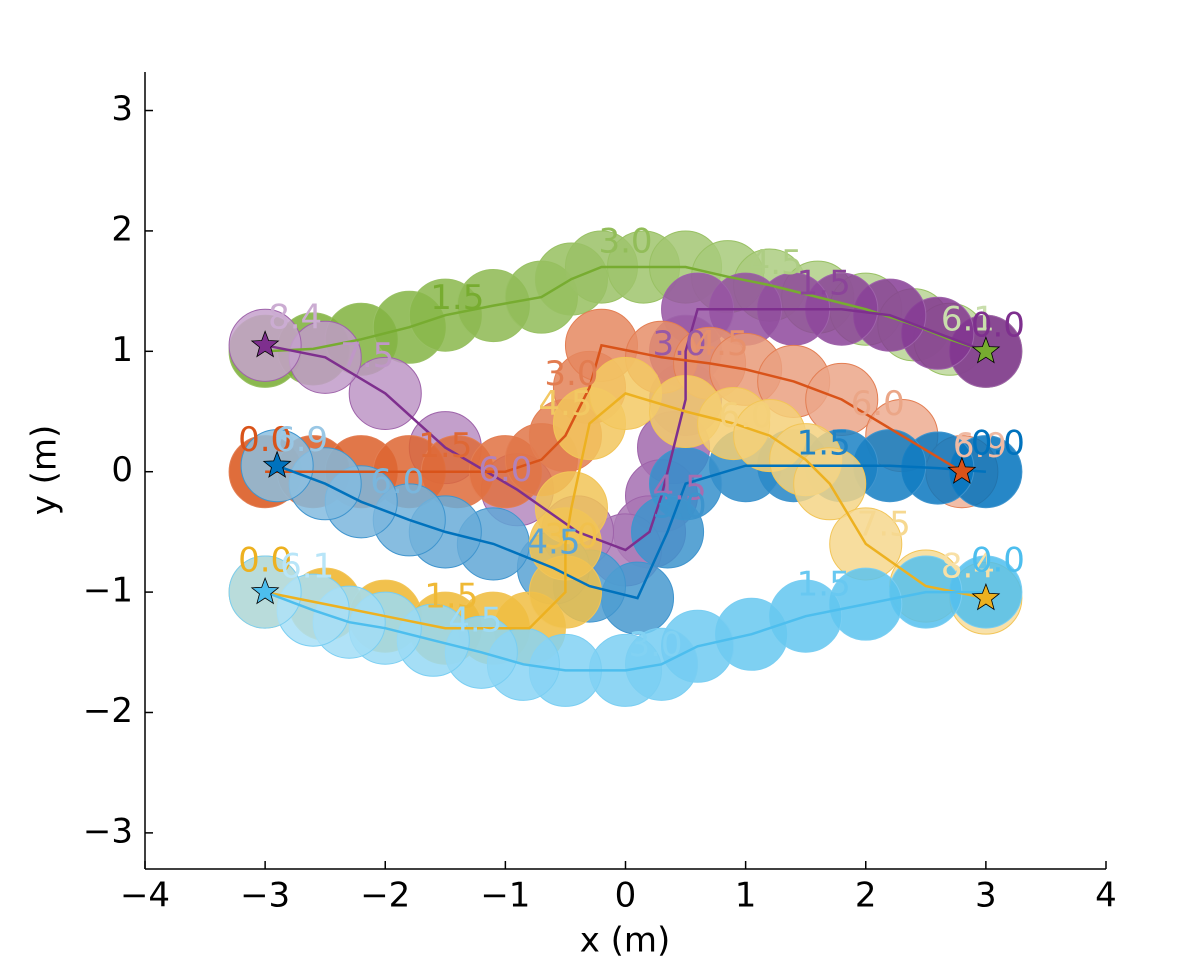  What do you see at coordinates (122, 350) in the screenshot?
I see `y-tick-label: 1` at bounding box center [122, 350].